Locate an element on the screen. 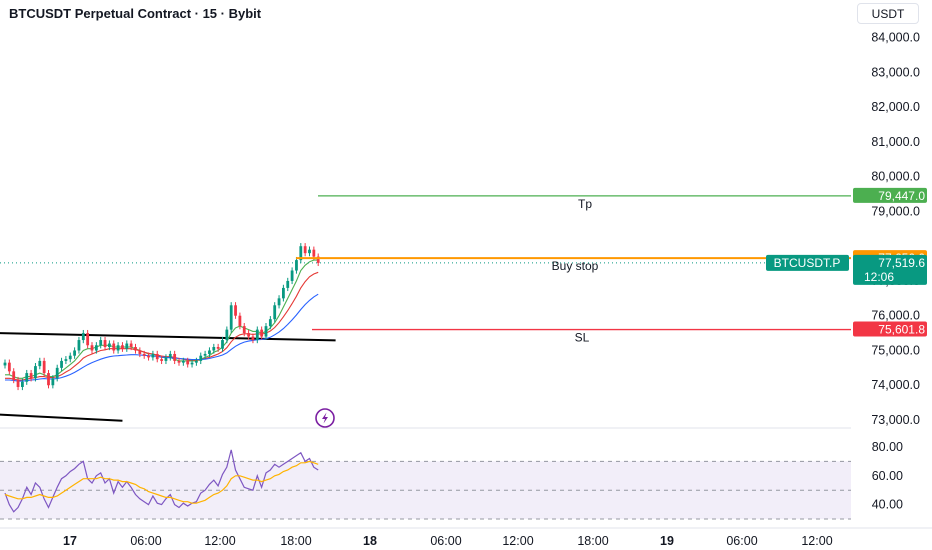 The width and height of the screenshot is (932, 550). level-badge-label: 75,601.8 is located at coordinates (901, 330).